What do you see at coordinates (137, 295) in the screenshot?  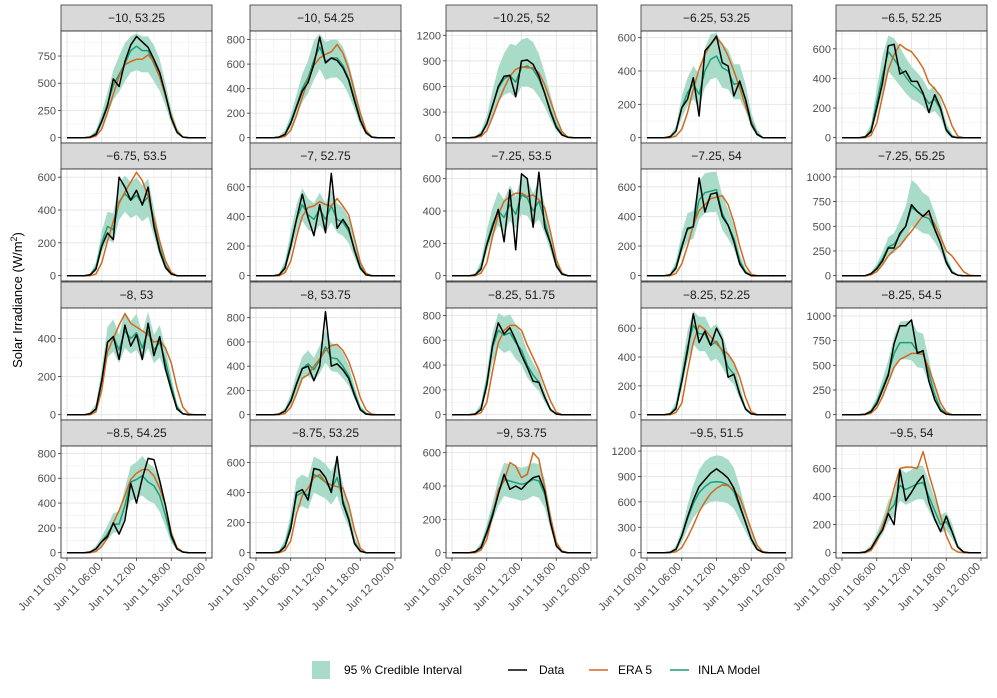 I see `panel-title: −8, 53` at bounding box center [137, 295].